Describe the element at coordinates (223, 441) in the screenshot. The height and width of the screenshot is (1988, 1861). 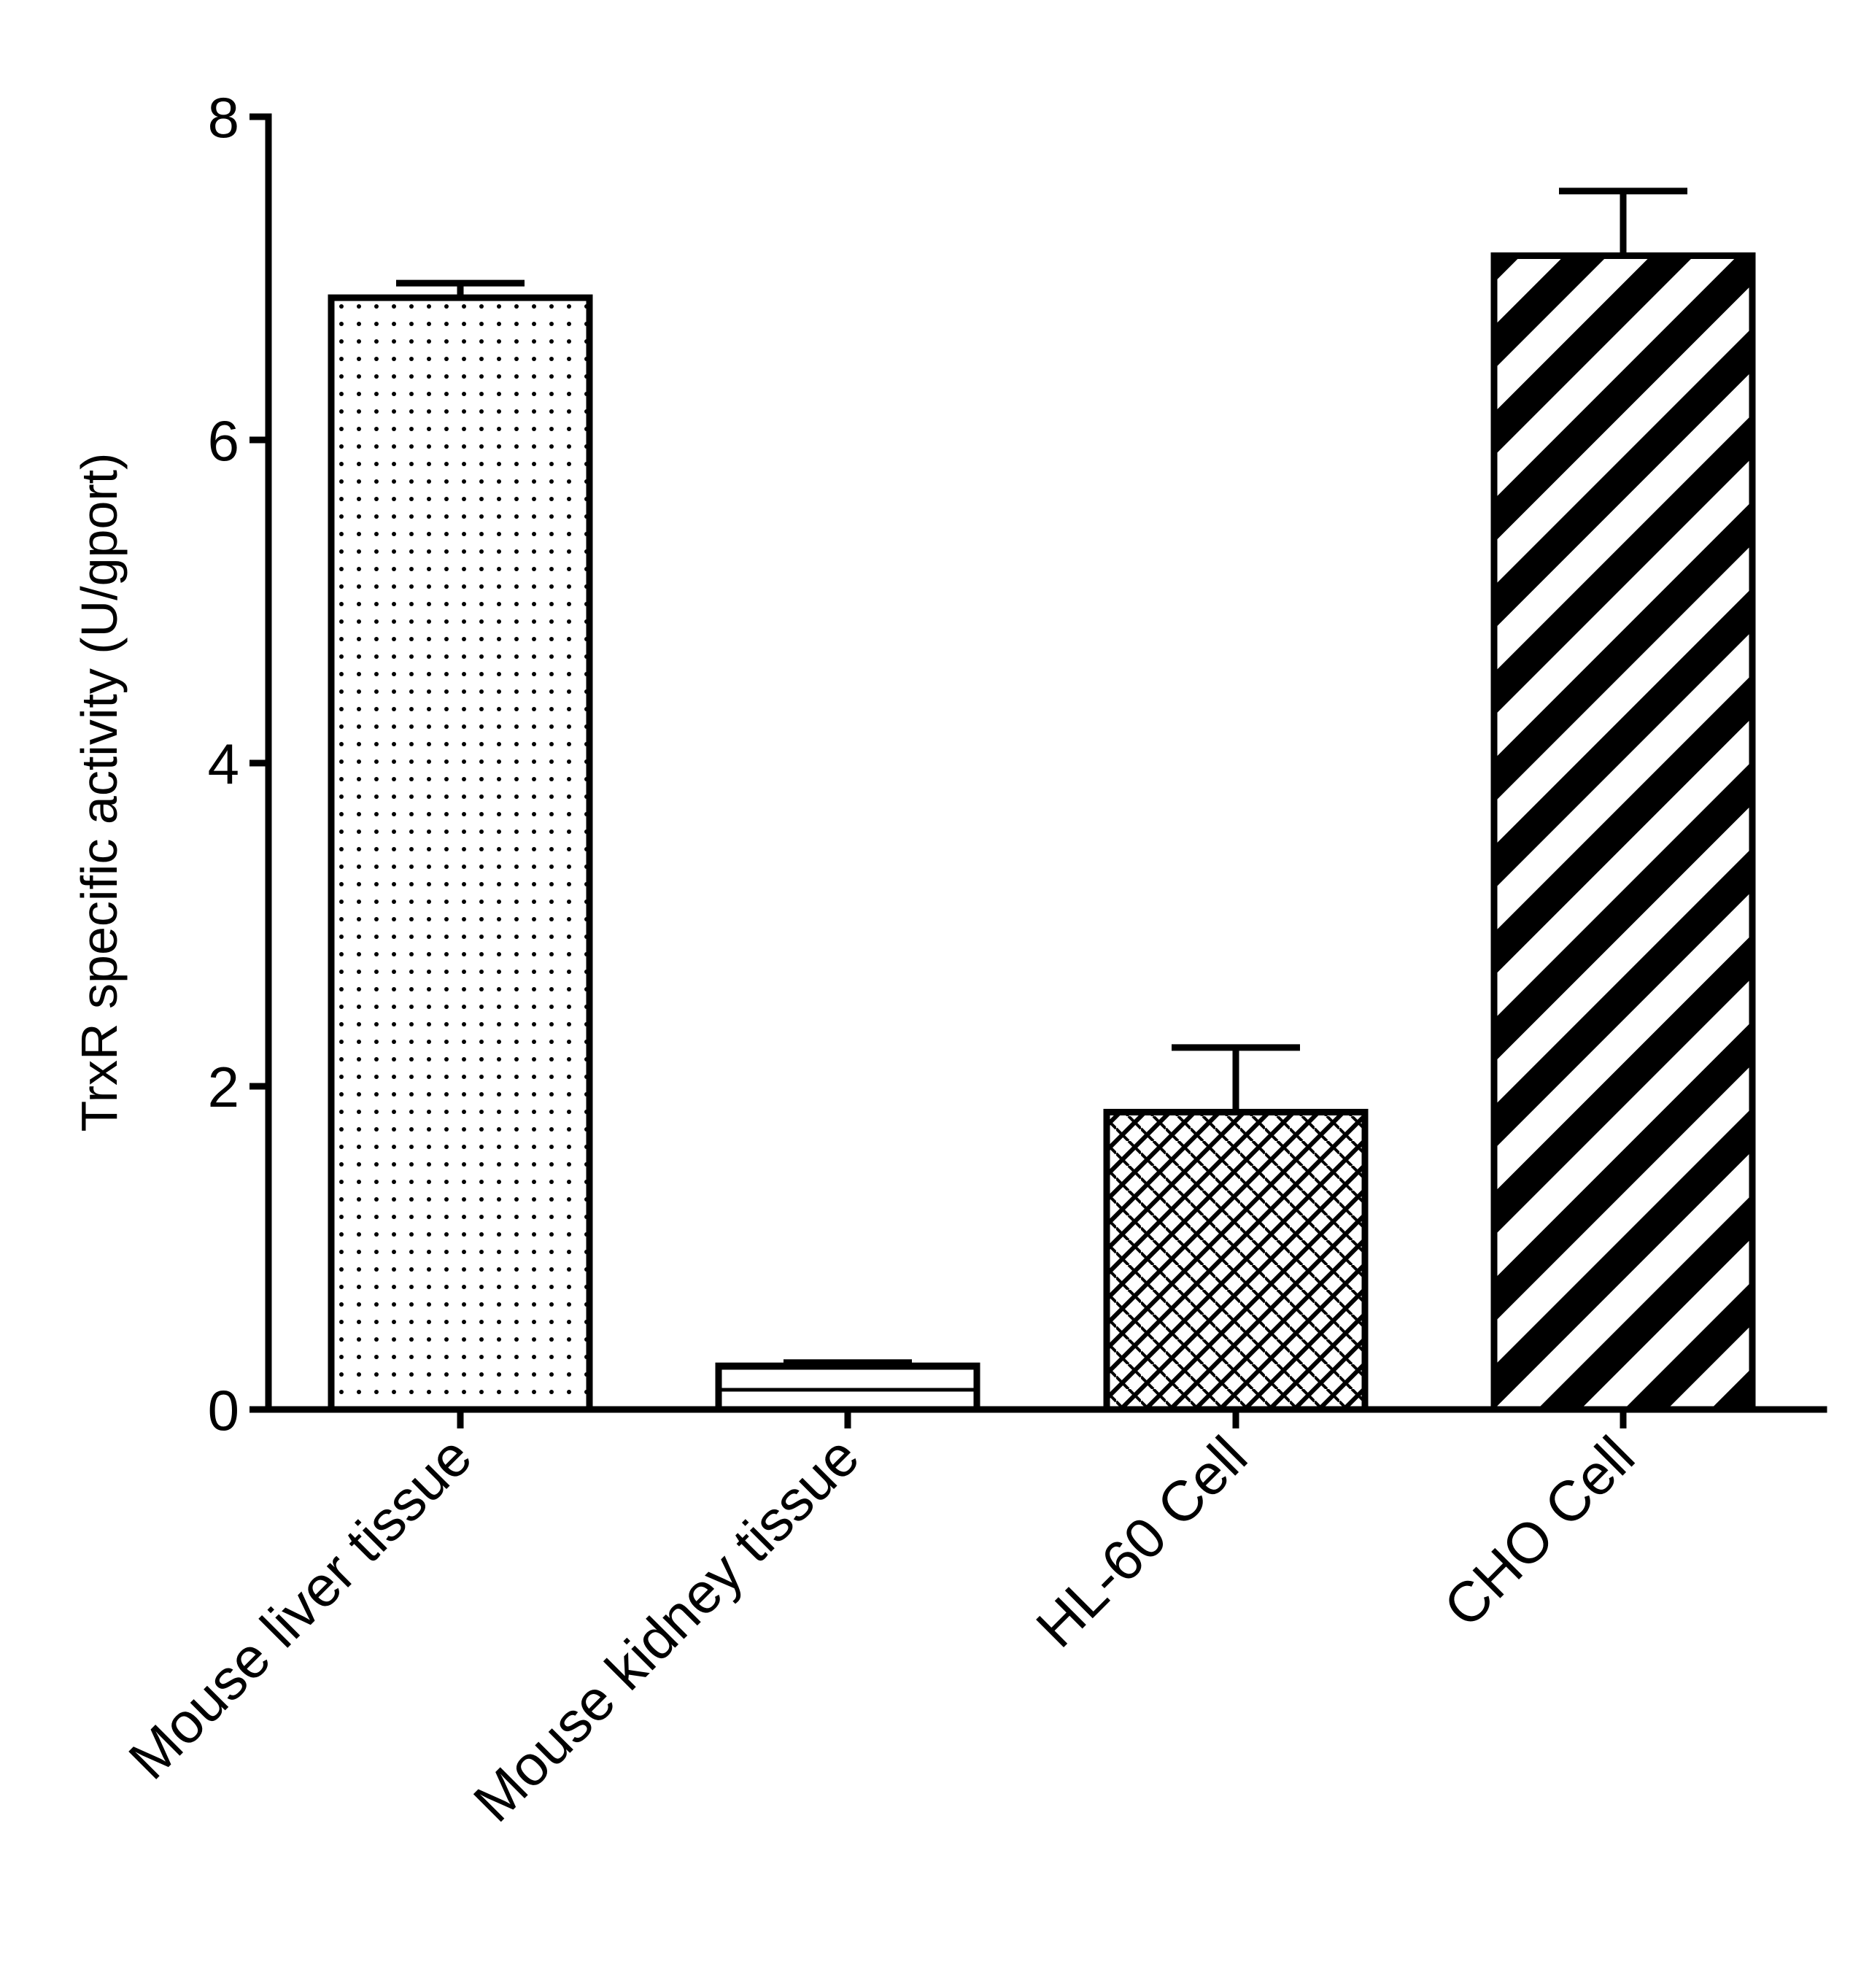
I see `y-tick-label: 6` at that location.